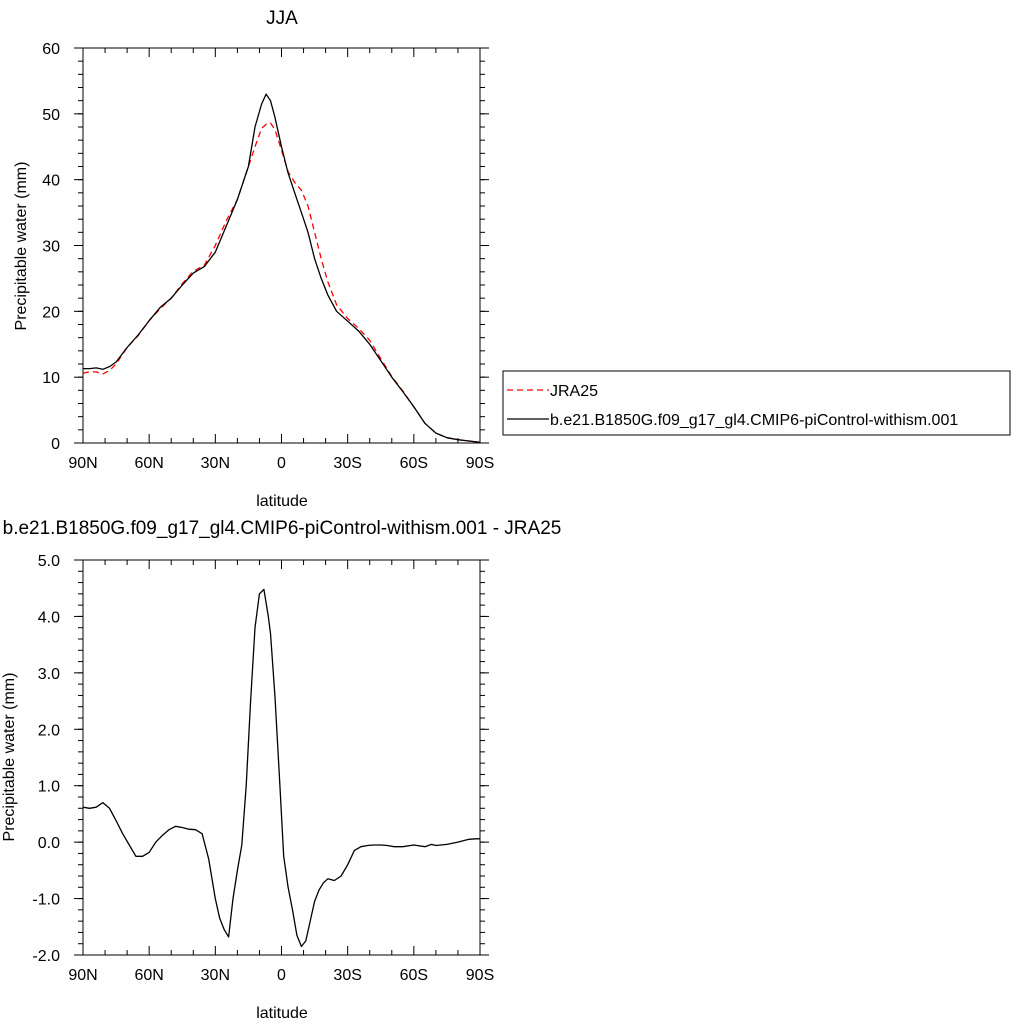 This screenshot has width=1024, height=1024. I want to click on bottom-y-tick-label: 1.0, so click(49, 787).